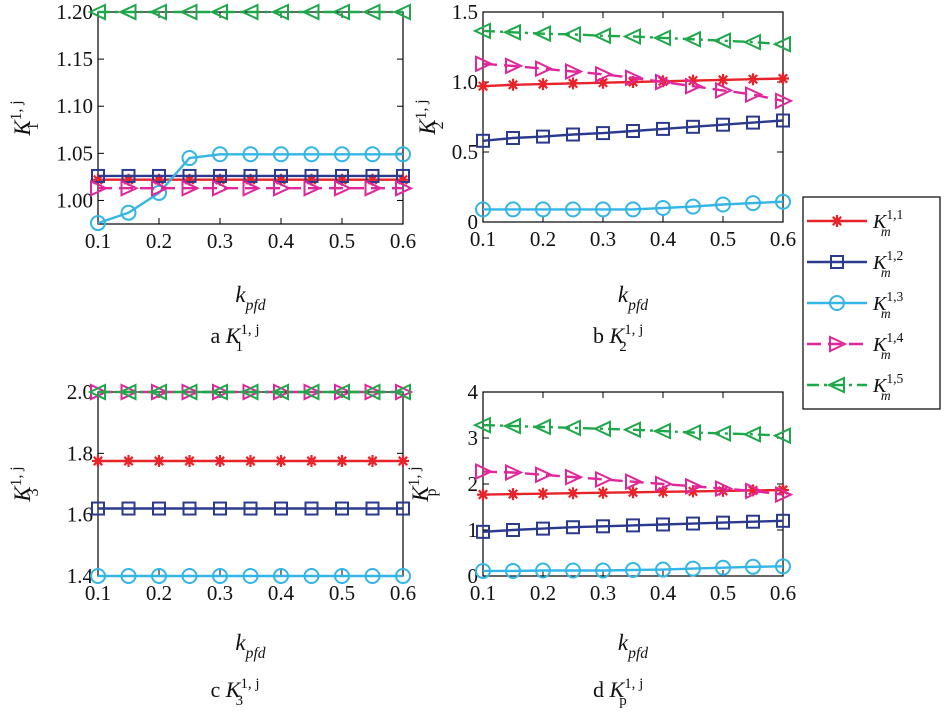 The width and height of the screenshot is (945, 715). Describe the element at coordinates (888, 387) in the screenshot. I see `legend-label: K1,5 m` at that location.